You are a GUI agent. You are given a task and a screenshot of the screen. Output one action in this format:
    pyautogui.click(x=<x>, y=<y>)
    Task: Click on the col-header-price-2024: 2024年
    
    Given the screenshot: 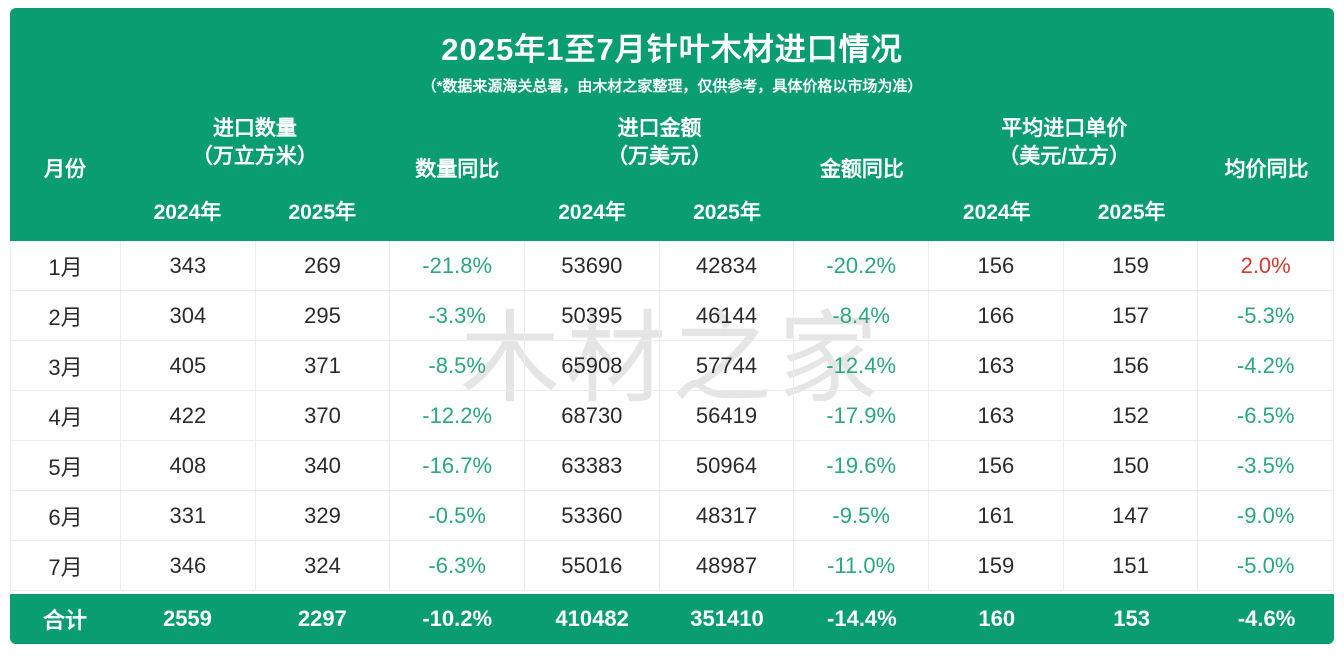 What is the action you would take?
    pyautogui.click(x=996, y=212)
    